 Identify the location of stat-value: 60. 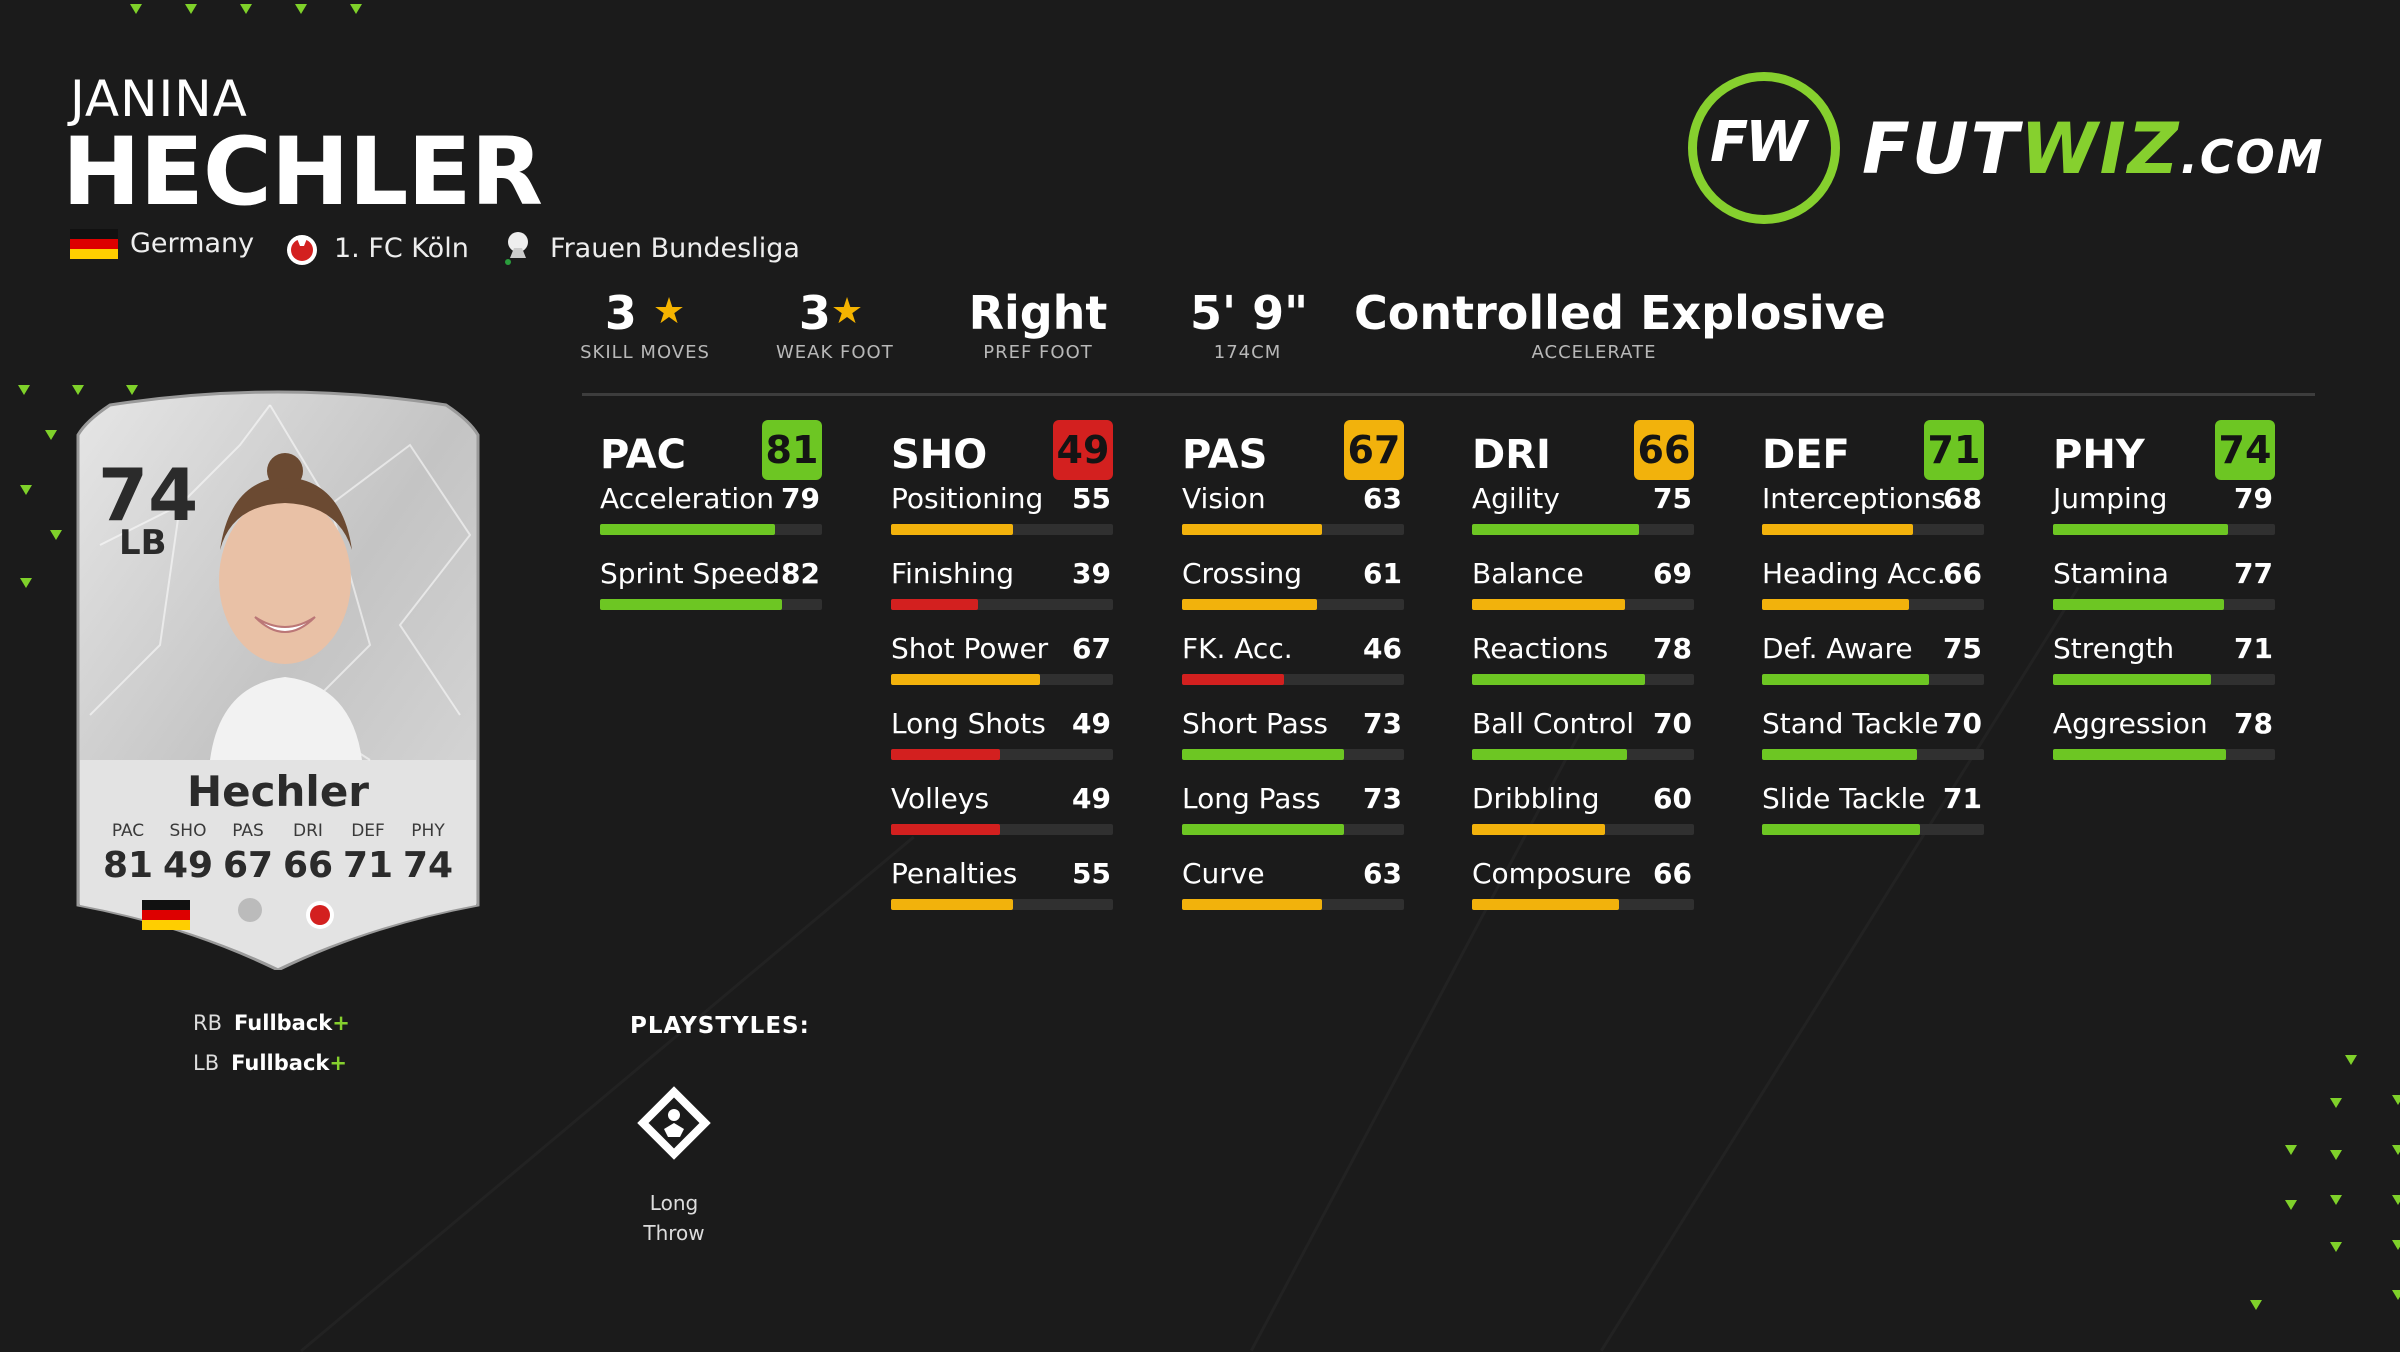
(1672, 798).